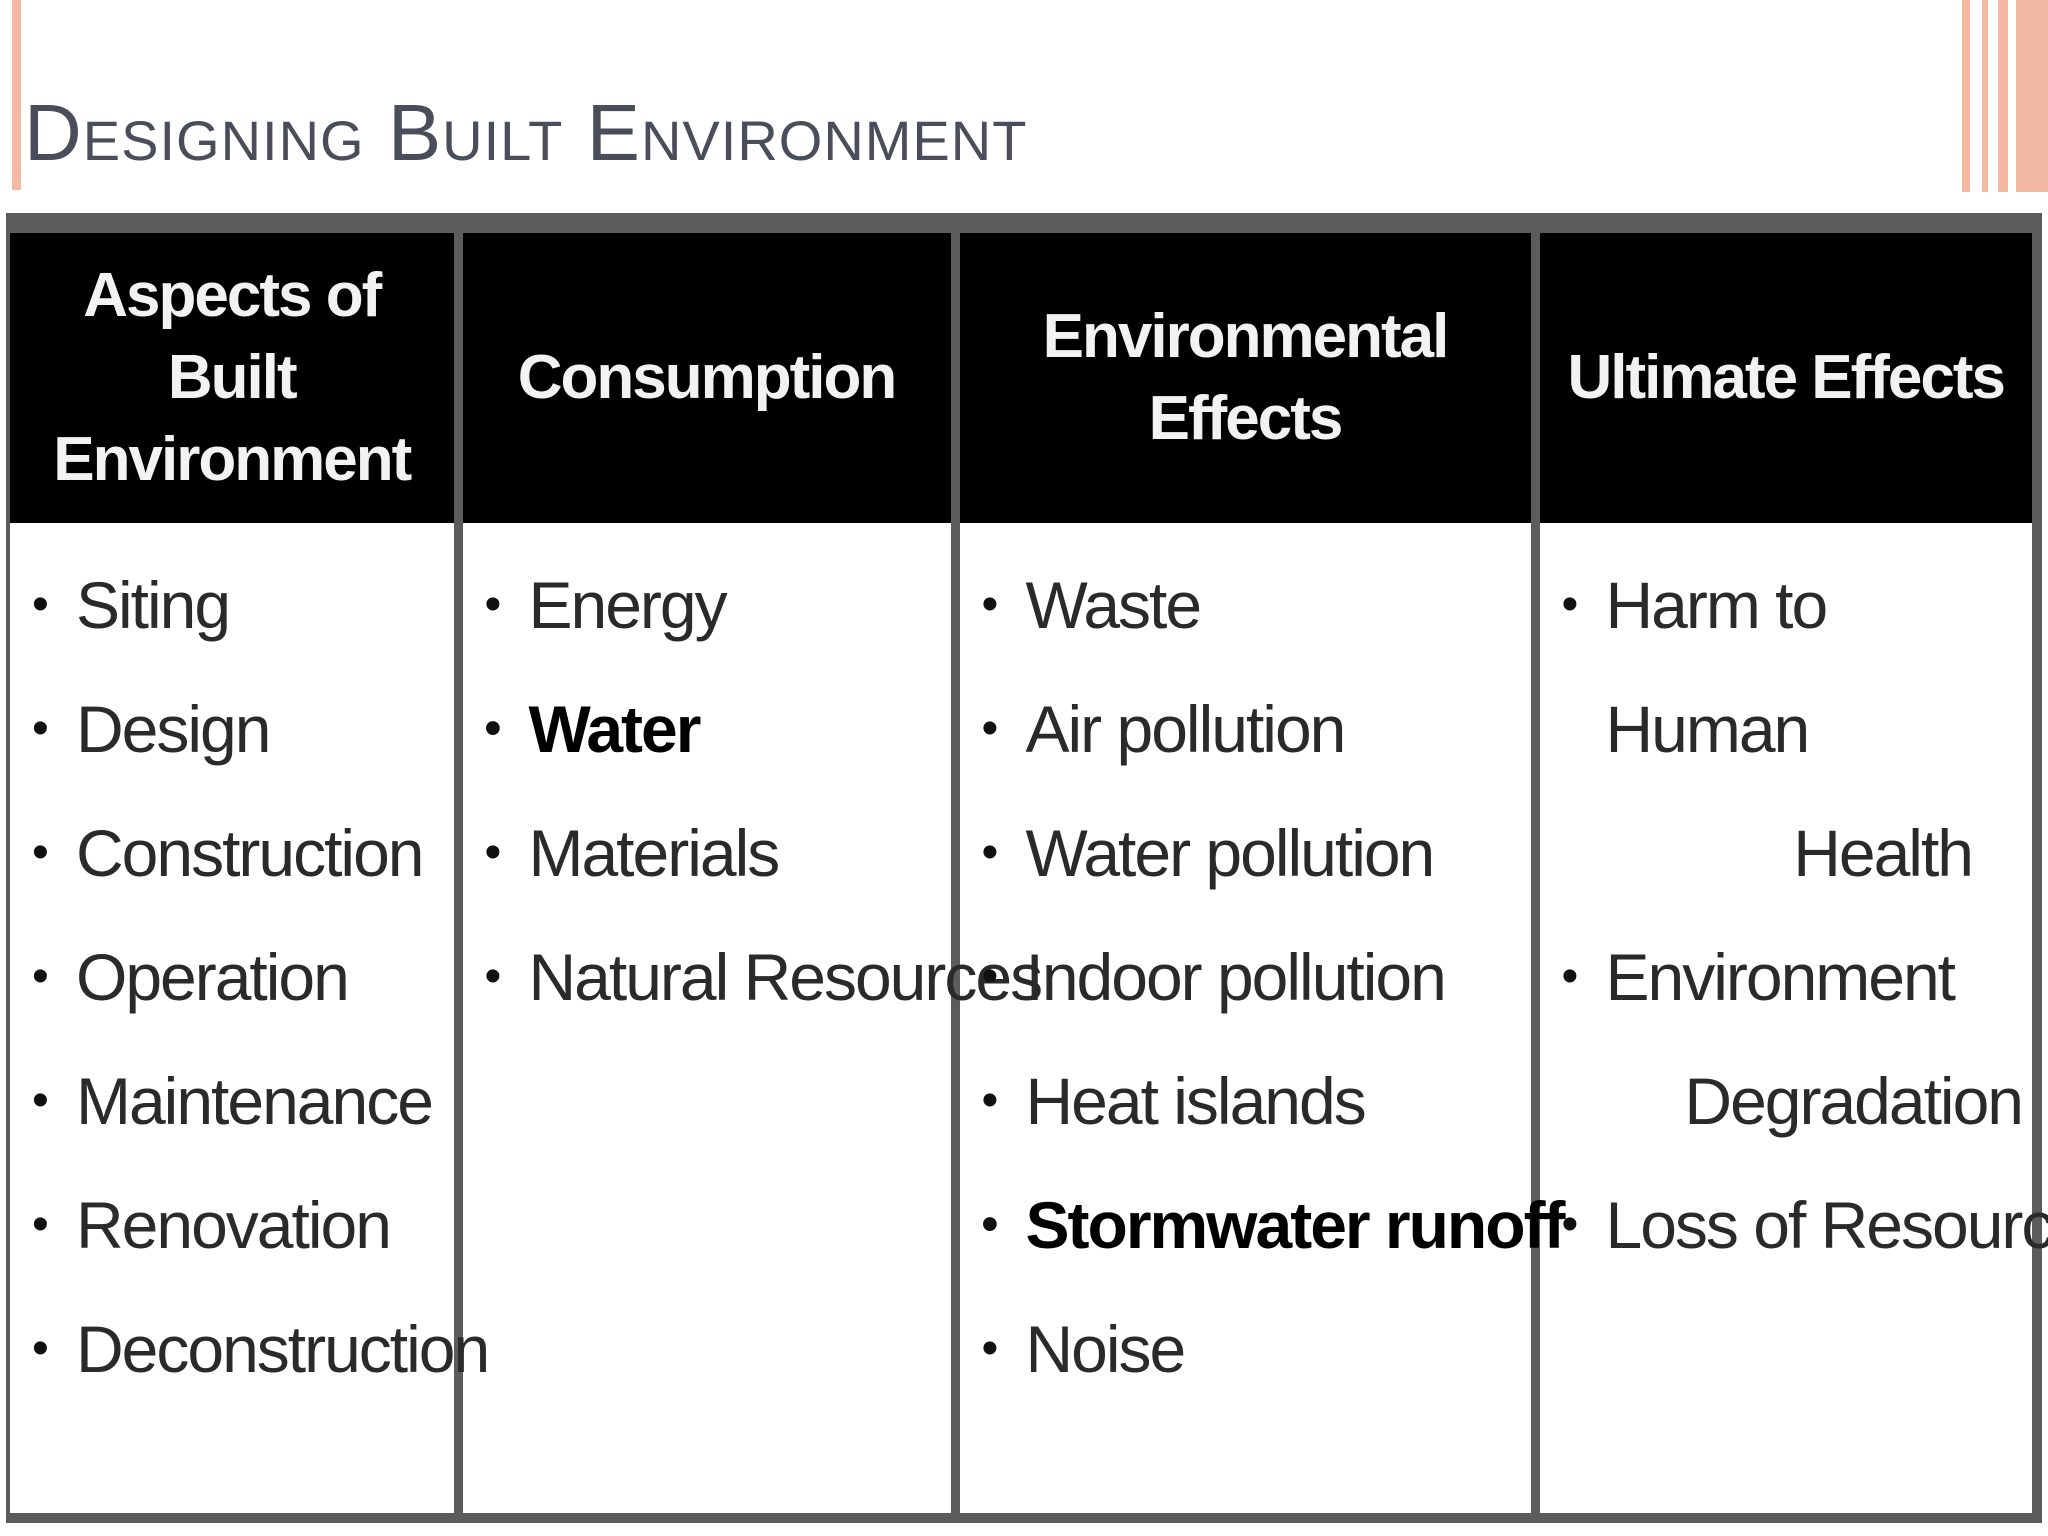 The height and width of the screenshot is (1536, 2048). I want to click on list-item: • Noise, so click(1251, 1349).